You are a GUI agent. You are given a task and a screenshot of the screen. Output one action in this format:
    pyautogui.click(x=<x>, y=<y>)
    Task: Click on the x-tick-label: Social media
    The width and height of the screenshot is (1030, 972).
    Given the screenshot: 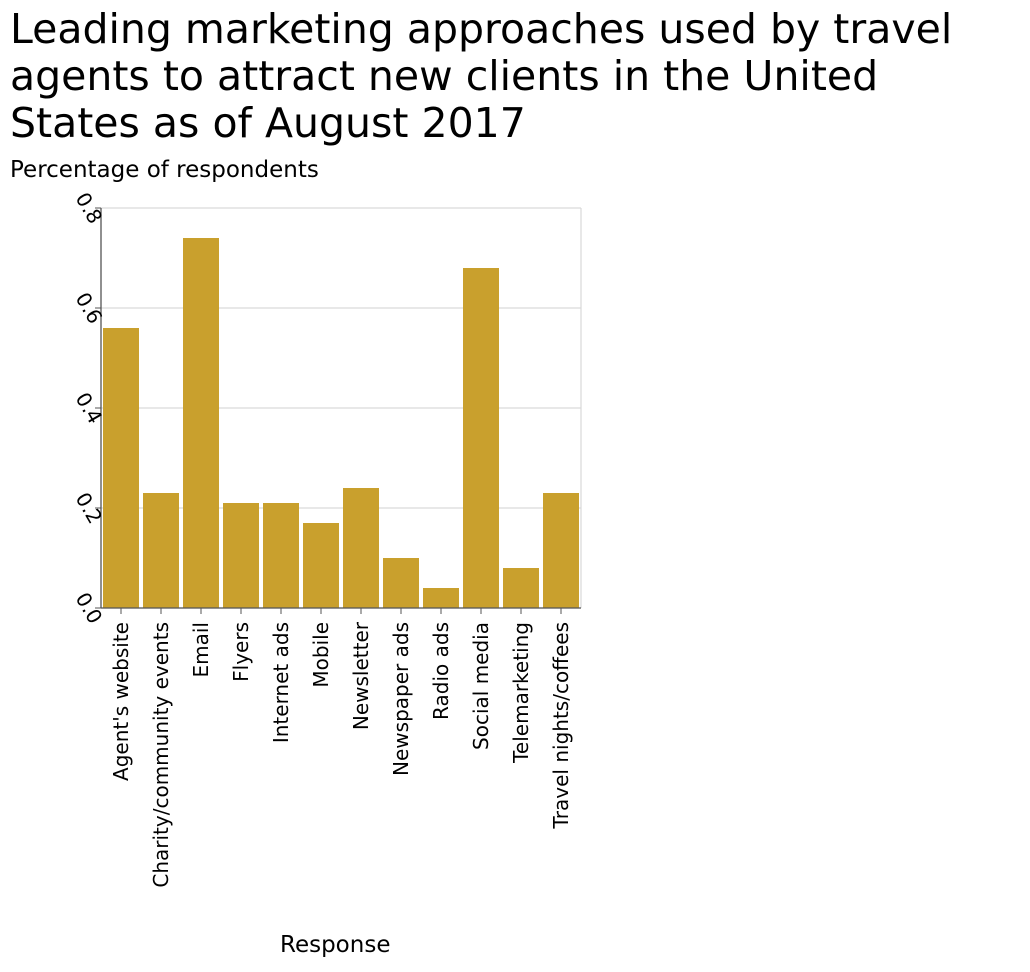 What is the action you would take?
    pyautogui.click(x=481, y=686)
    